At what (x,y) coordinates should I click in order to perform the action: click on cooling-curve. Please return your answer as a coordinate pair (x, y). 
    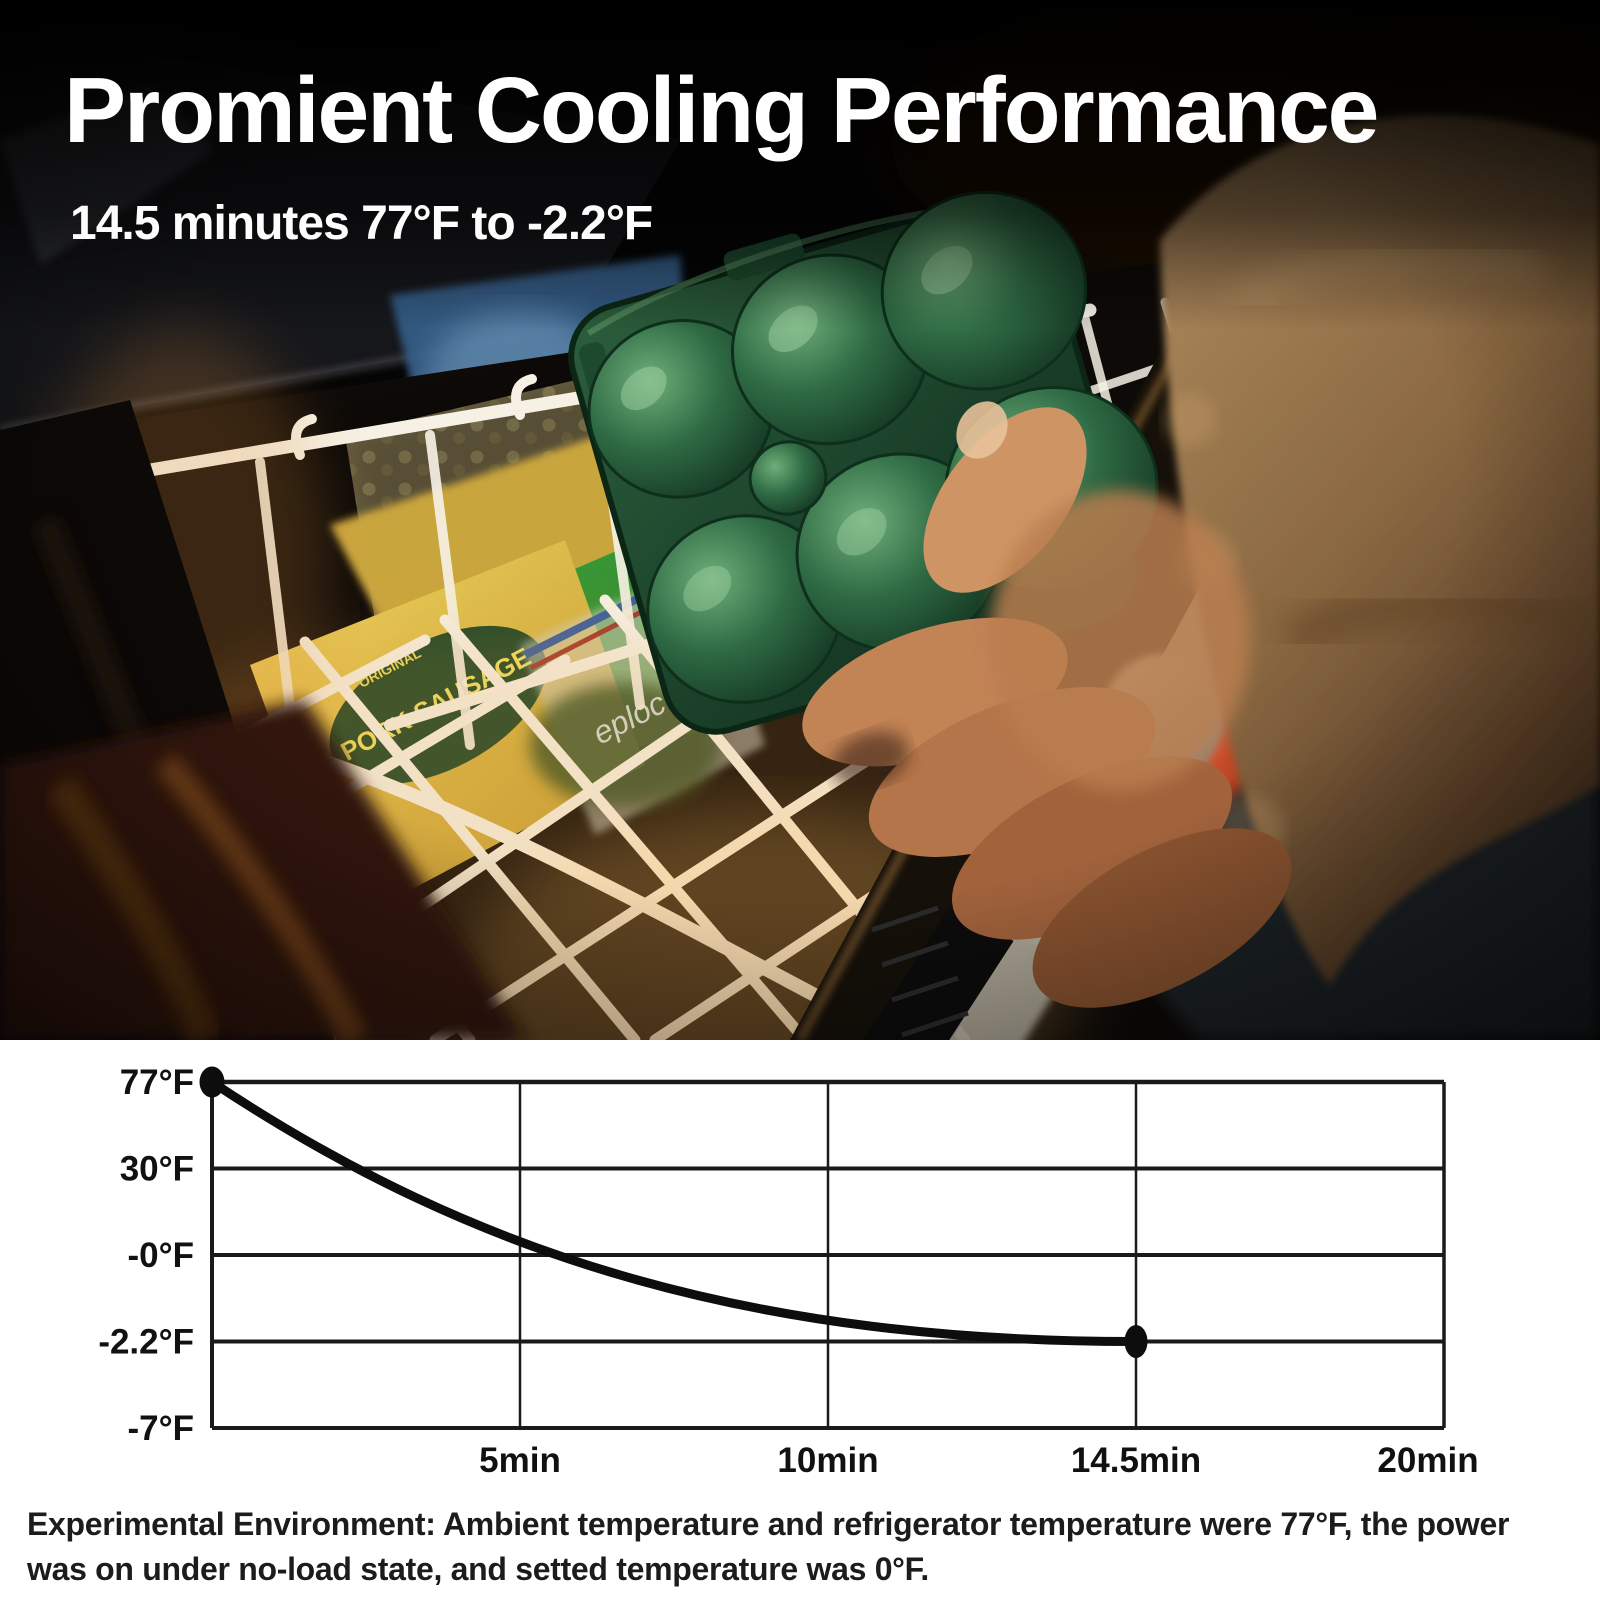
    Looking at the image, I should click on (674, 1211).